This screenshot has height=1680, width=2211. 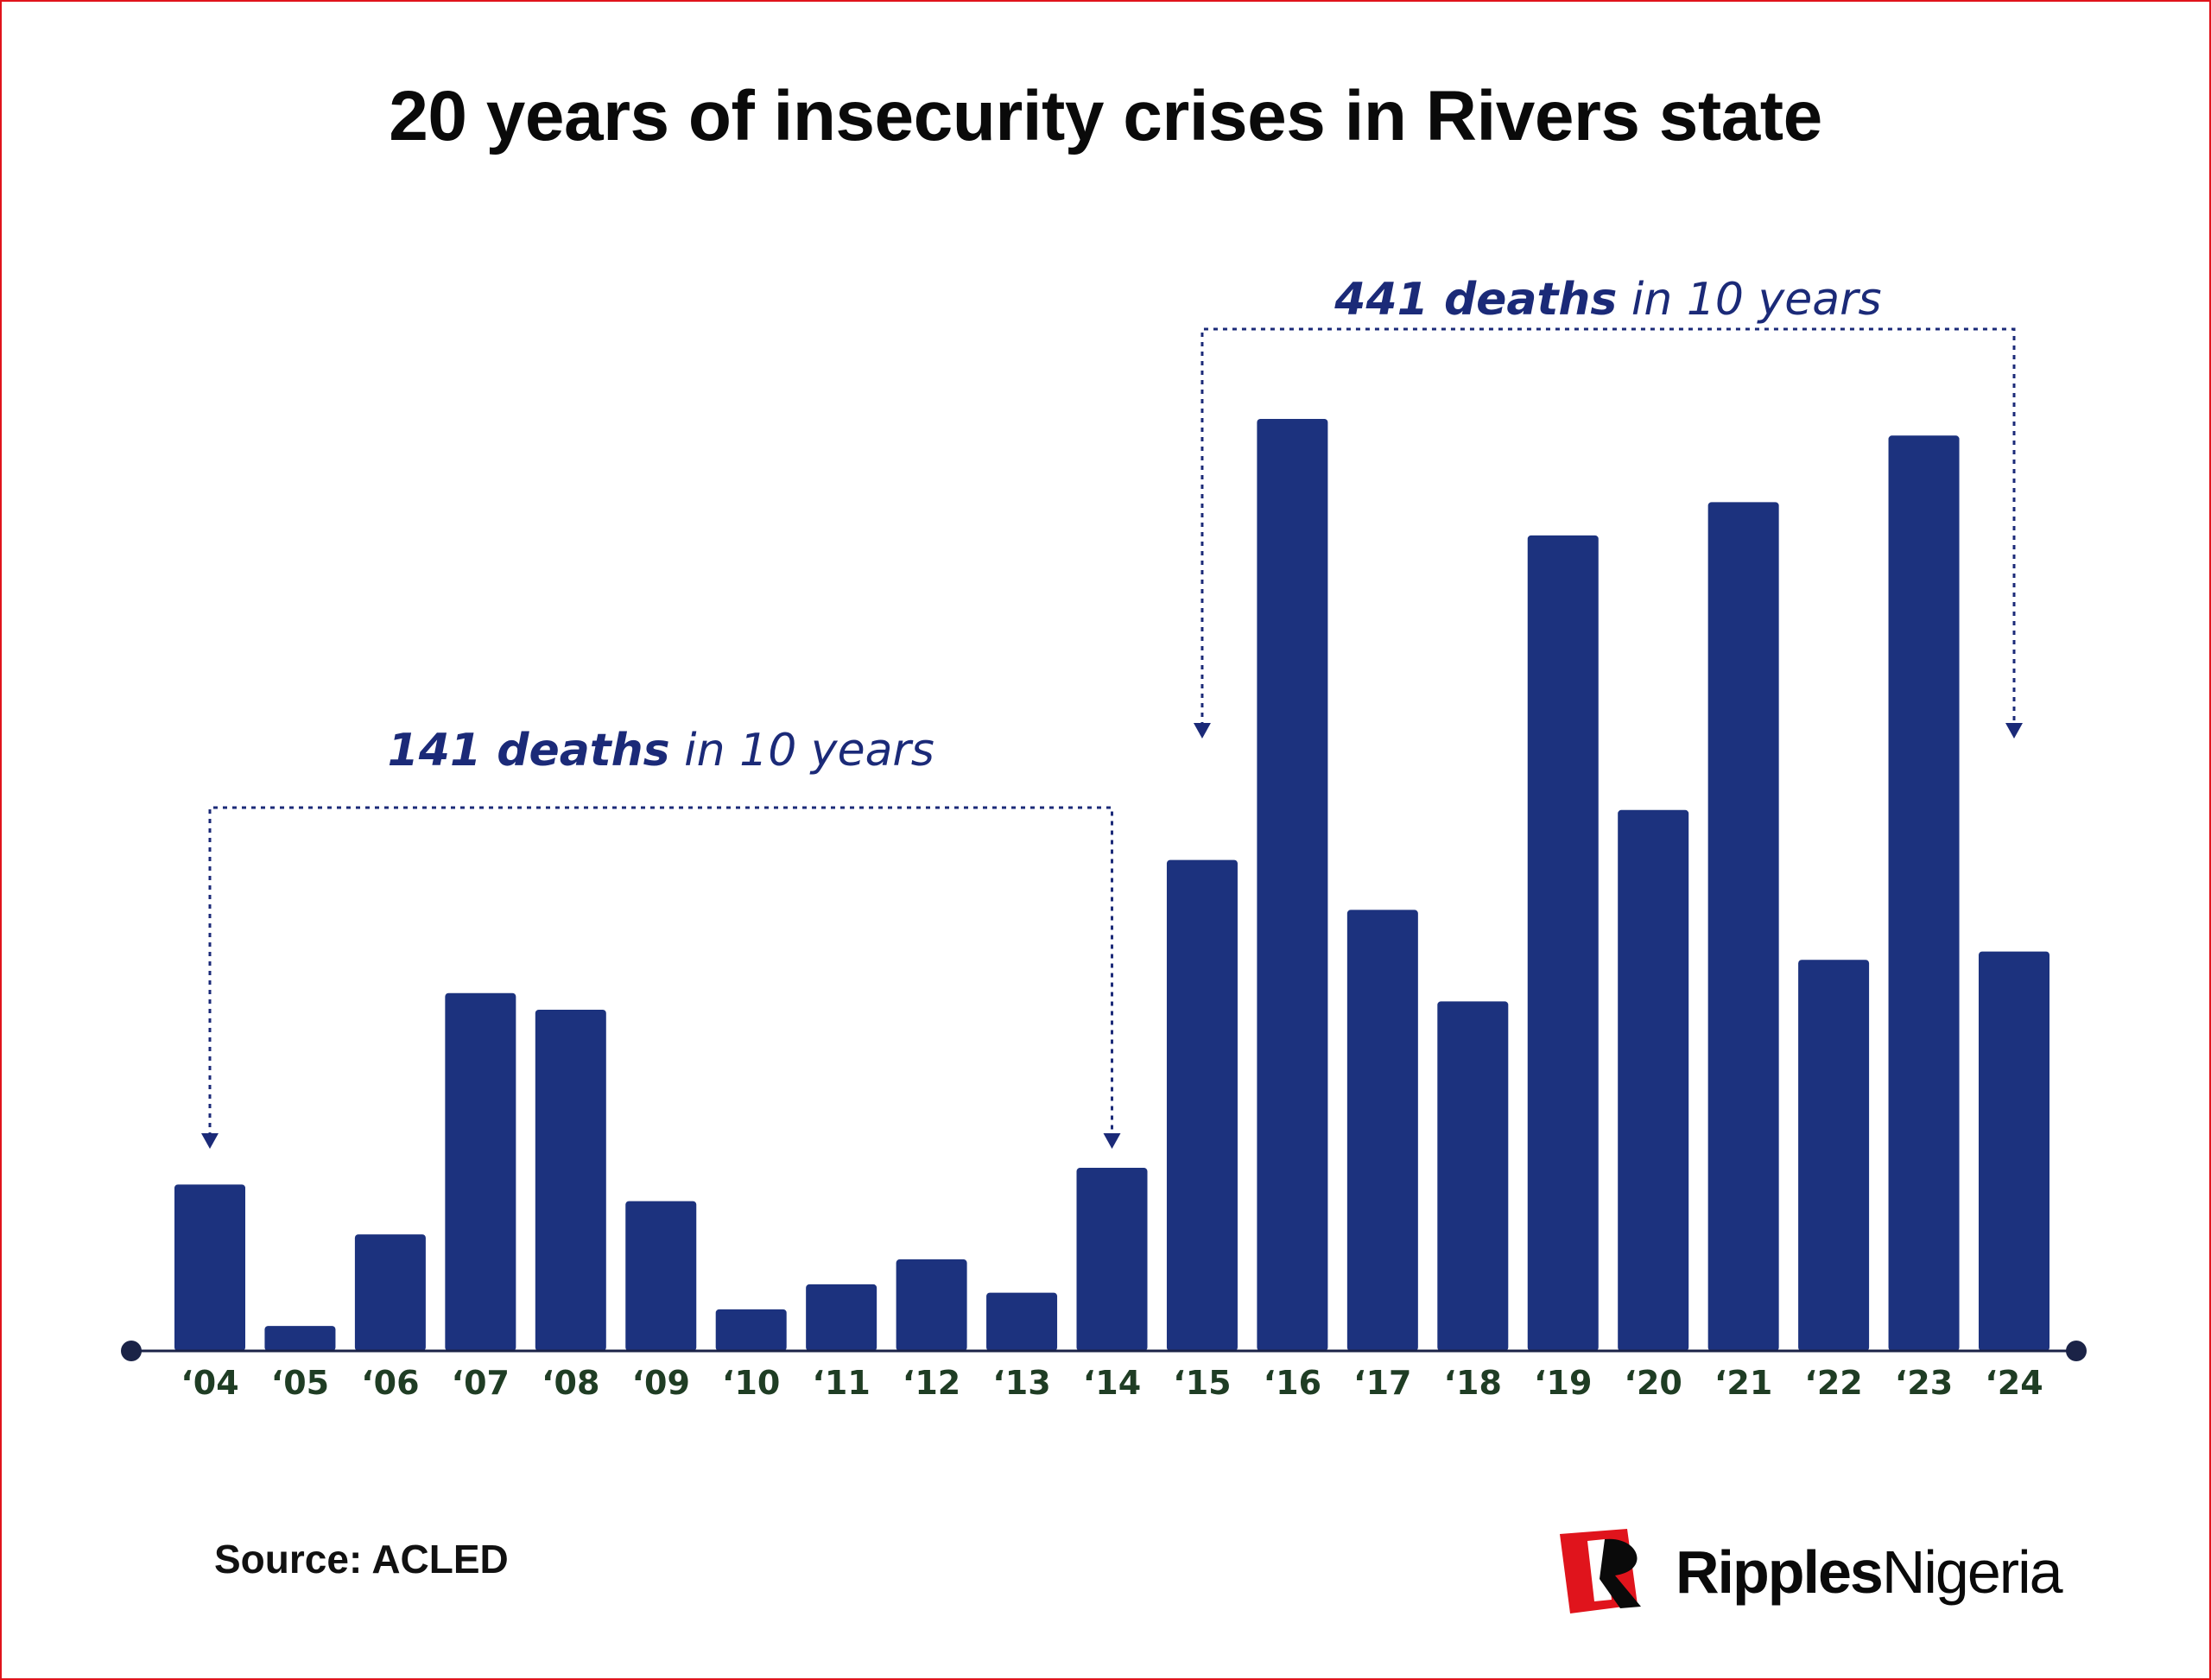 I want to click on x-tick-label: ‘17, so click(x=1382, y=1383).